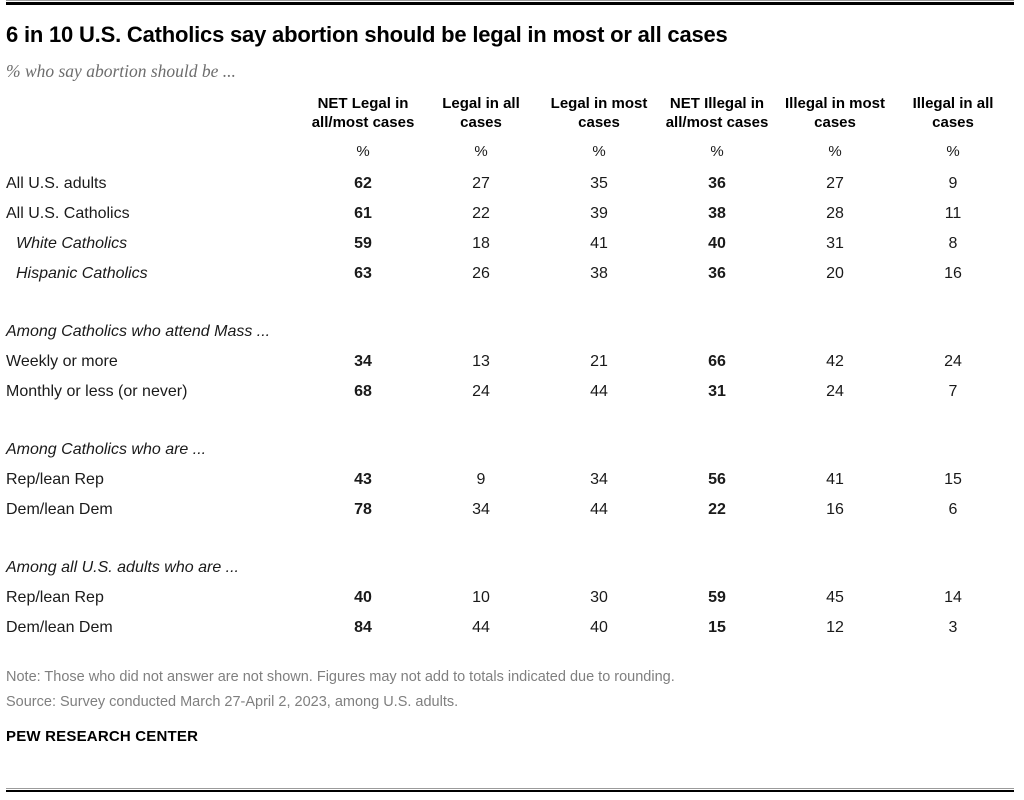 This screenshot has height=800, width=1024. Describe the element at coordinates (509, 151) in the screenshot. I see `unit-row: % % % % % %` at that location.